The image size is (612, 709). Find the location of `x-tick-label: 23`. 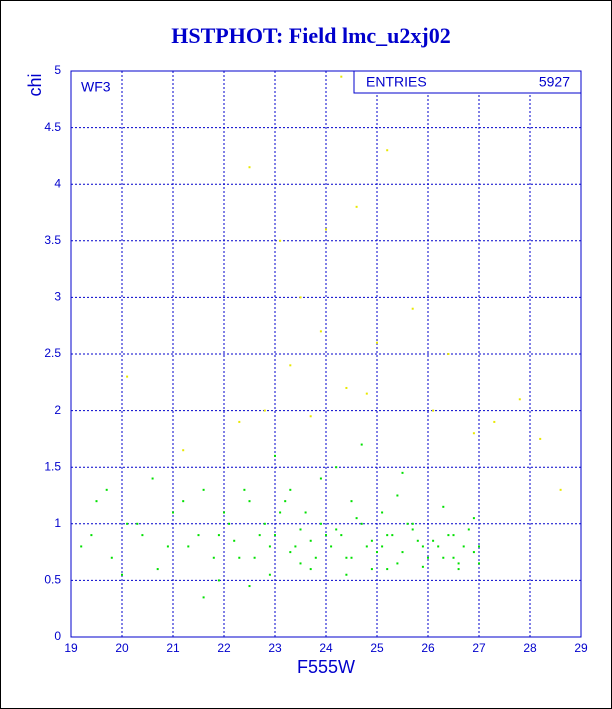

x-tick-label: 23 is located at coordinates (275, 648).